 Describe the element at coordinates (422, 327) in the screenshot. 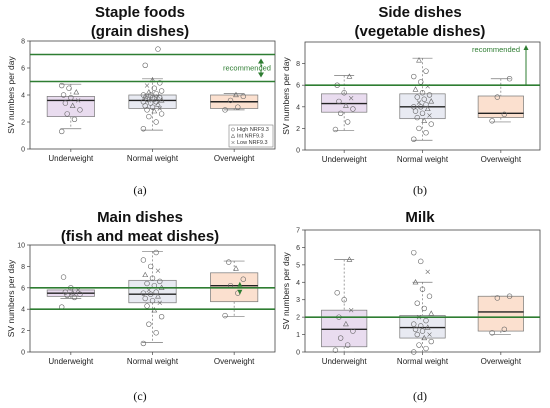

I see `box` at that location.